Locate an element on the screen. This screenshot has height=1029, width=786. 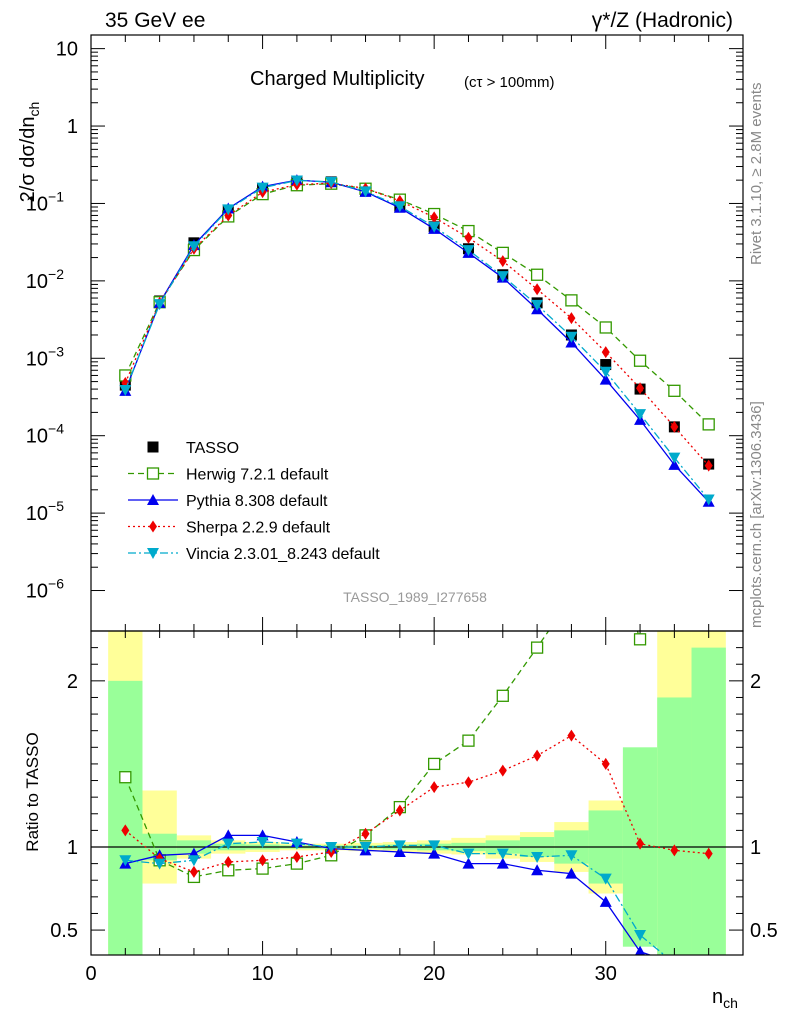
y-tick-label: 10 is located at coordinates (67, 50).